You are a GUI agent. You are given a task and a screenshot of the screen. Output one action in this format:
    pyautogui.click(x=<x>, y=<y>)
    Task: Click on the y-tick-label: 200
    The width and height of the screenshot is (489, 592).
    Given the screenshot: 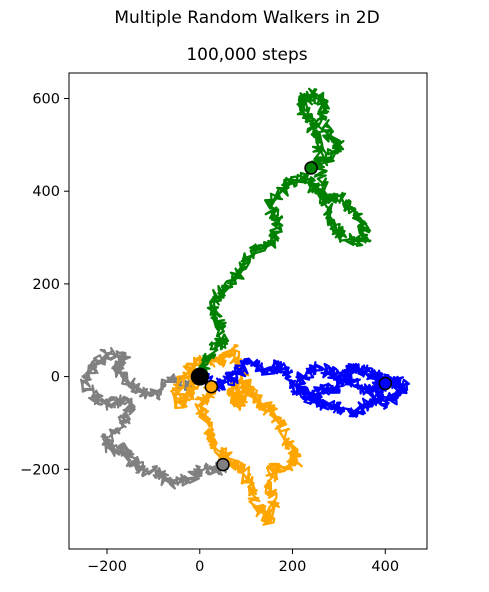 What is the action you would take?
    pyautogui.click(x=46, y=285)
    